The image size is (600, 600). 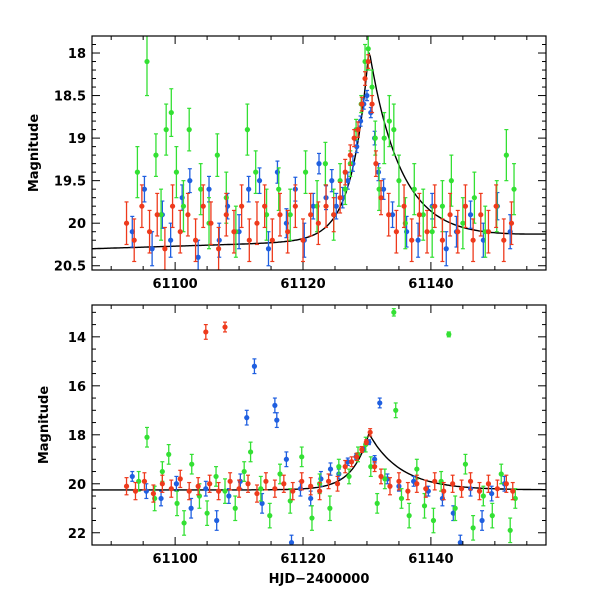 I want to click on x-axis-title: HJD−2400000, so click(x=319, y=579).